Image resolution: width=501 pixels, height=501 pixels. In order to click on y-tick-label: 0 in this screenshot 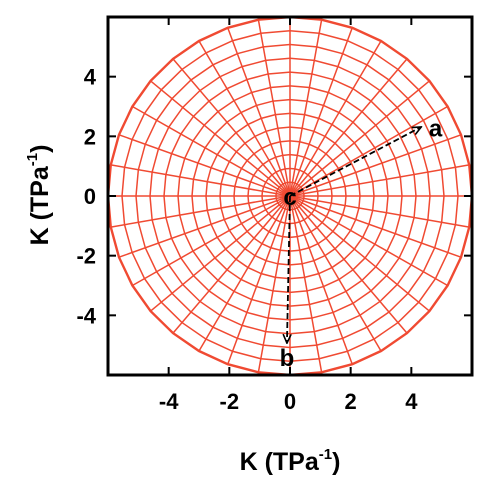, I will do `click(90, 196)`.